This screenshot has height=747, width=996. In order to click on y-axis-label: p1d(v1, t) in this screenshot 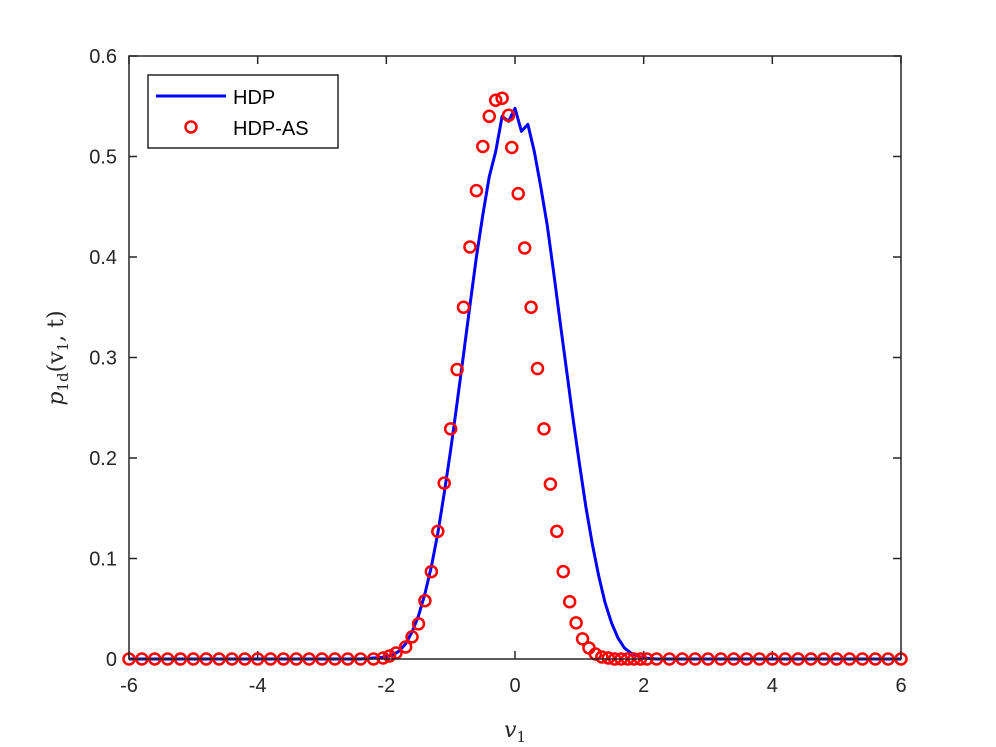, I will do `click(58, 357)`.